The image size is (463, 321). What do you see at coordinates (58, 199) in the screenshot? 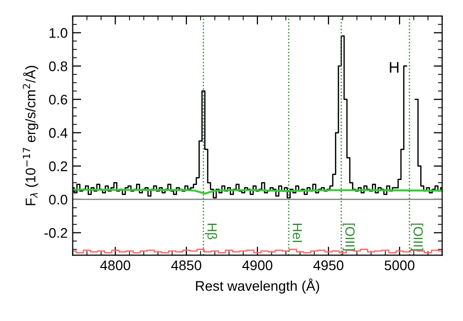
I see `y-tick-label: 0.0` at bounding box center [58, 199].